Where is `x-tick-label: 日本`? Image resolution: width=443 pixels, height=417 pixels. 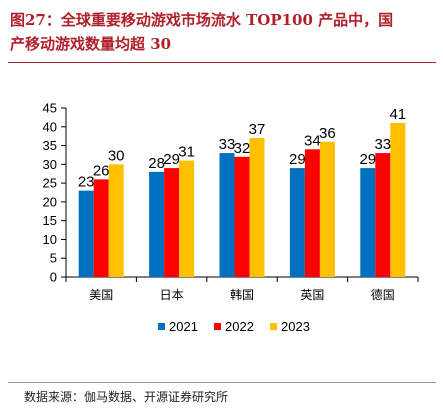
x-tick-label: 日本 is located at coordinates (172, 295).